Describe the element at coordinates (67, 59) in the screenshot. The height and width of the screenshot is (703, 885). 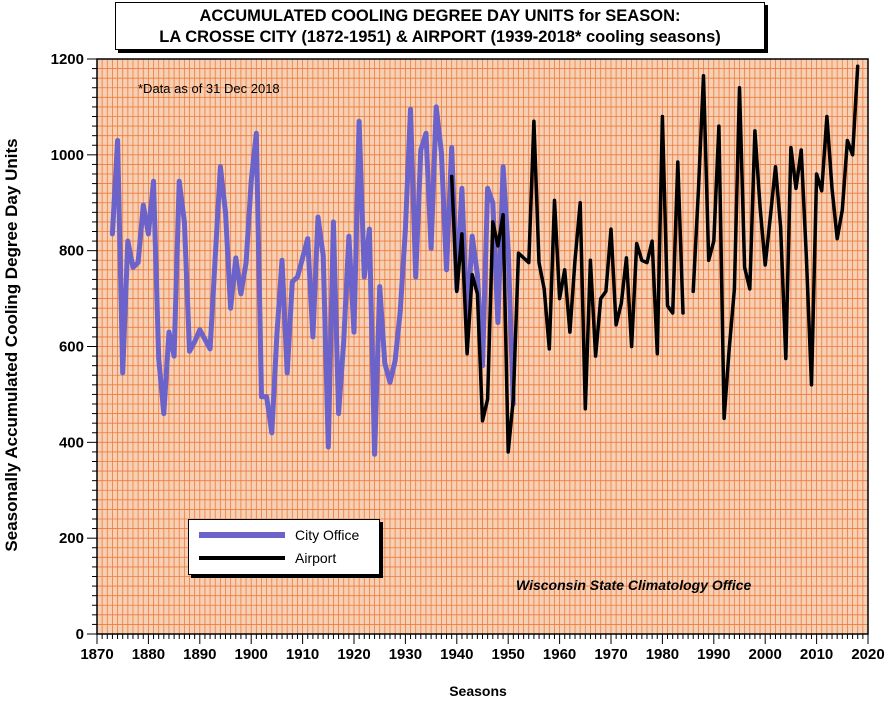
I see `y-tick-label: 1200` at that location.